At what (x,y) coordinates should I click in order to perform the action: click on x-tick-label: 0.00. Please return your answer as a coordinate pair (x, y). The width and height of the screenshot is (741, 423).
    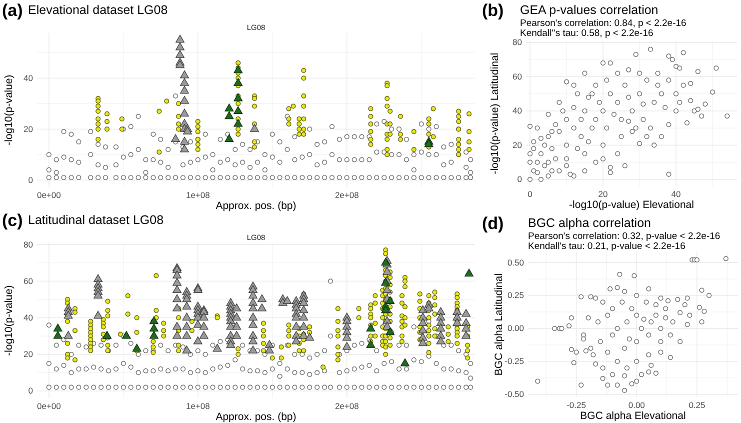
    Looking at the image, I should click on (637, 405).